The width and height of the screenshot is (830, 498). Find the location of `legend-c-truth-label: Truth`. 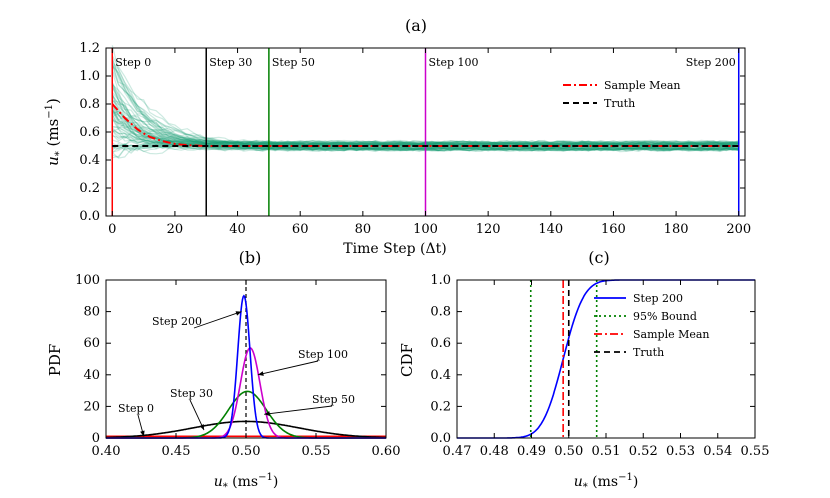

legend-c-truth-label: Truth is located at coordinates (648, 352).